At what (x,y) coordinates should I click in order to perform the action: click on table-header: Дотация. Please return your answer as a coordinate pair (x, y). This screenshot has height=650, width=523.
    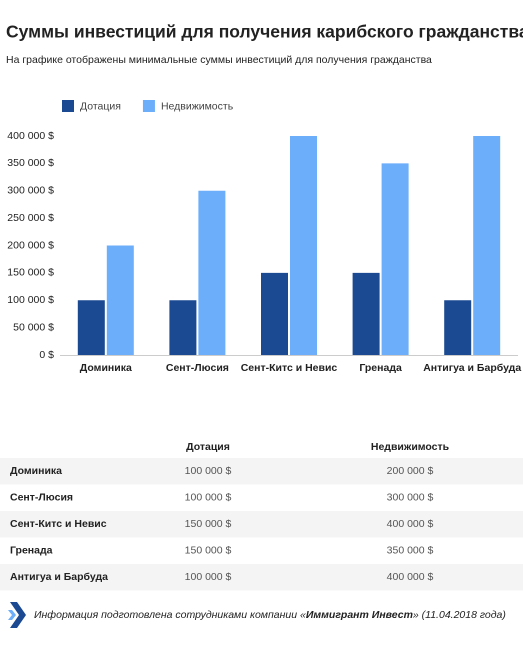
    Looking at the image, I should click on (208, 447).